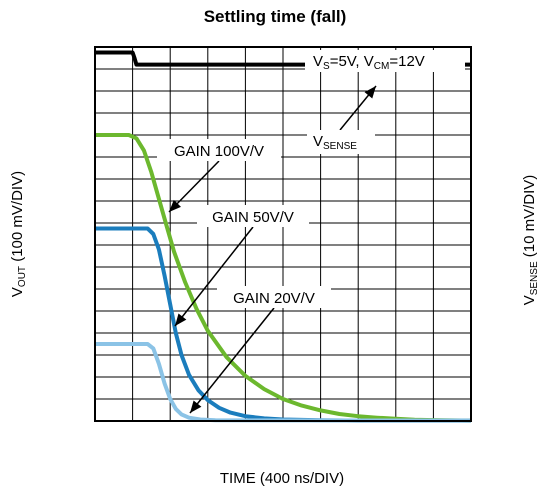  What do you see at coordinates (347, 61) in the screenshot?
I see `vs-rest: =5V,` at bounding box center [347, 61].